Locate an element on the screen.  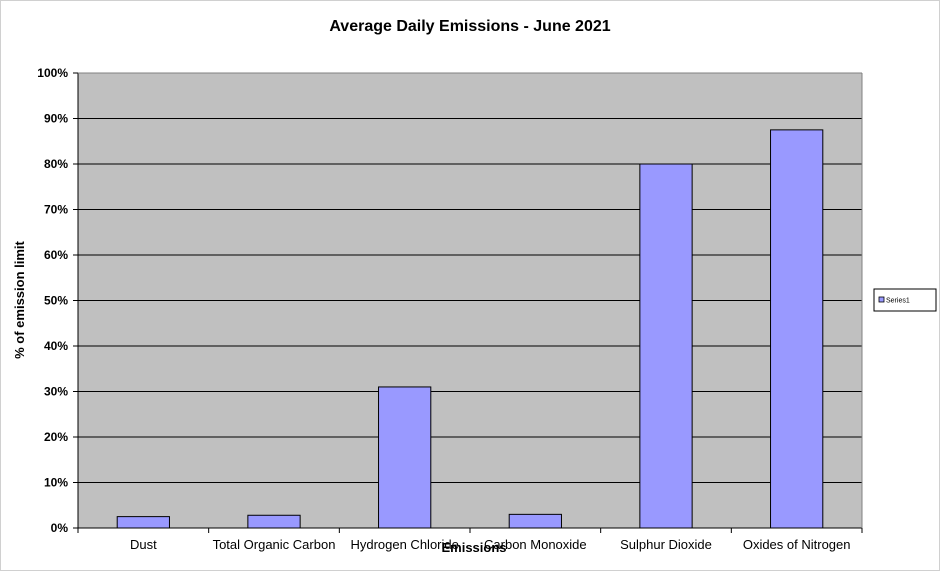
x-tick-label: Total Organic Carbon is located at coordinates (274, 544).